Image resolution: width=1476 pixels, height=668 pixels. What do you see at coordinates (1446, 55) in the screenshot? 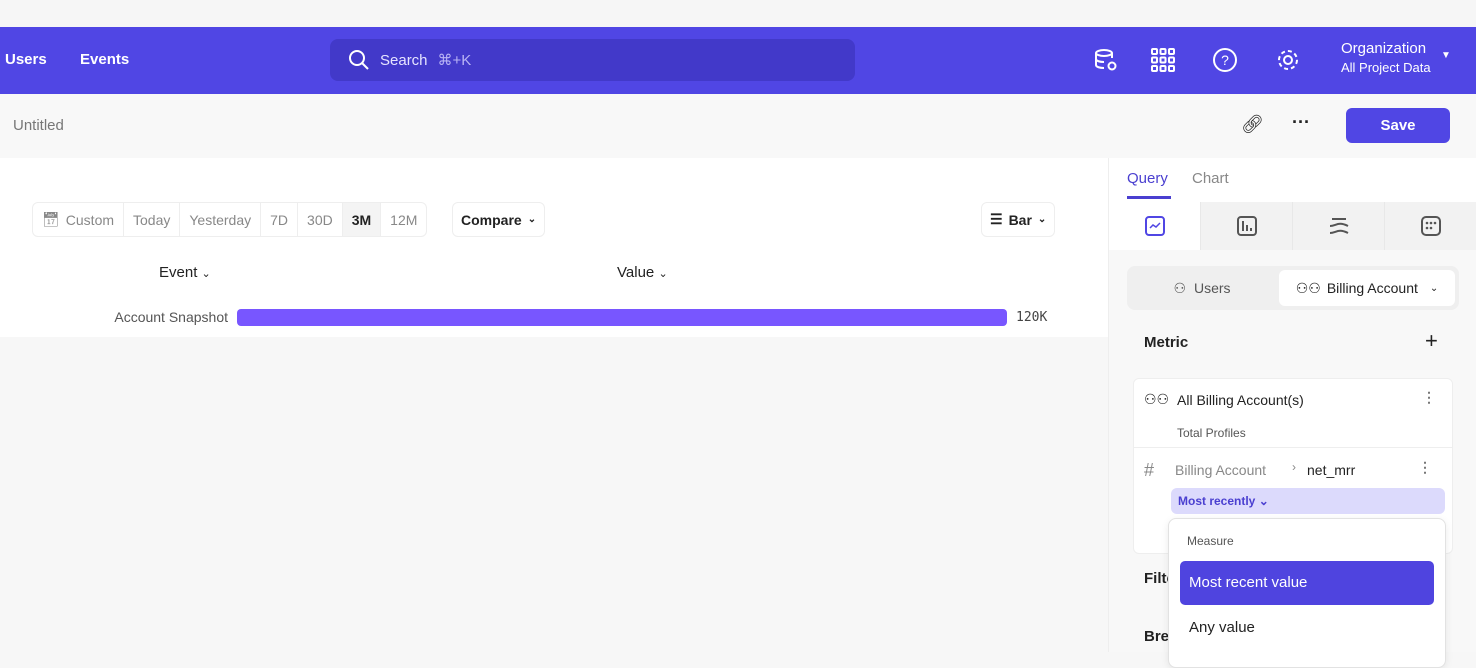
I see `caret-down-icon: ▼` at bounding box center [1446, 55].